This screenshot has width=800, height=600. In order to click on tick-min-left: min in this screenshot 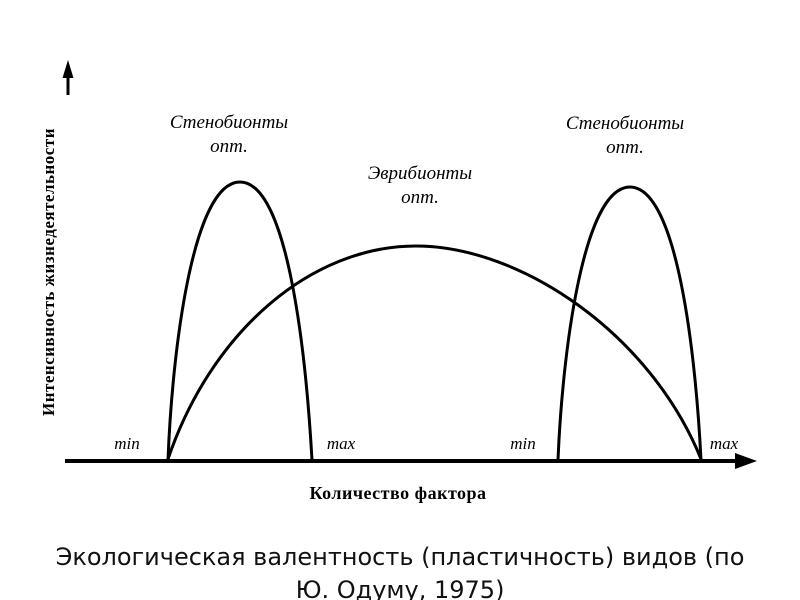, I will do `click(127, 443)`.